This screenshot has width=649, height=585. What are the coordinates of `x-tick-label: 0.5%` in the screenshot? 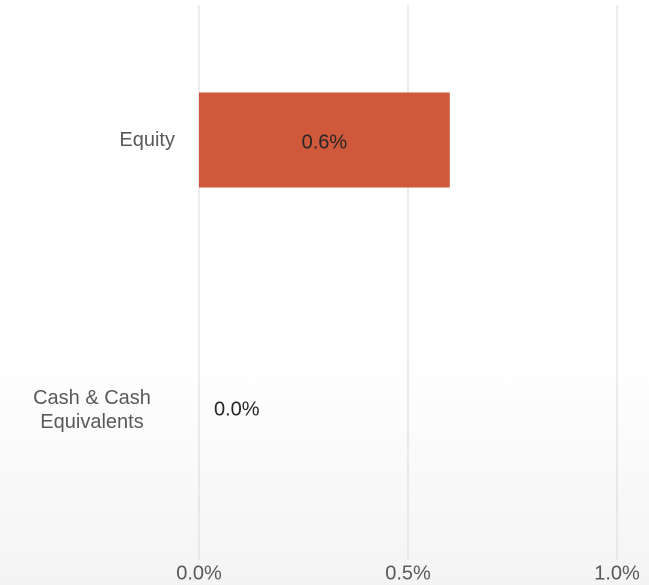 It's located at (408, 573).